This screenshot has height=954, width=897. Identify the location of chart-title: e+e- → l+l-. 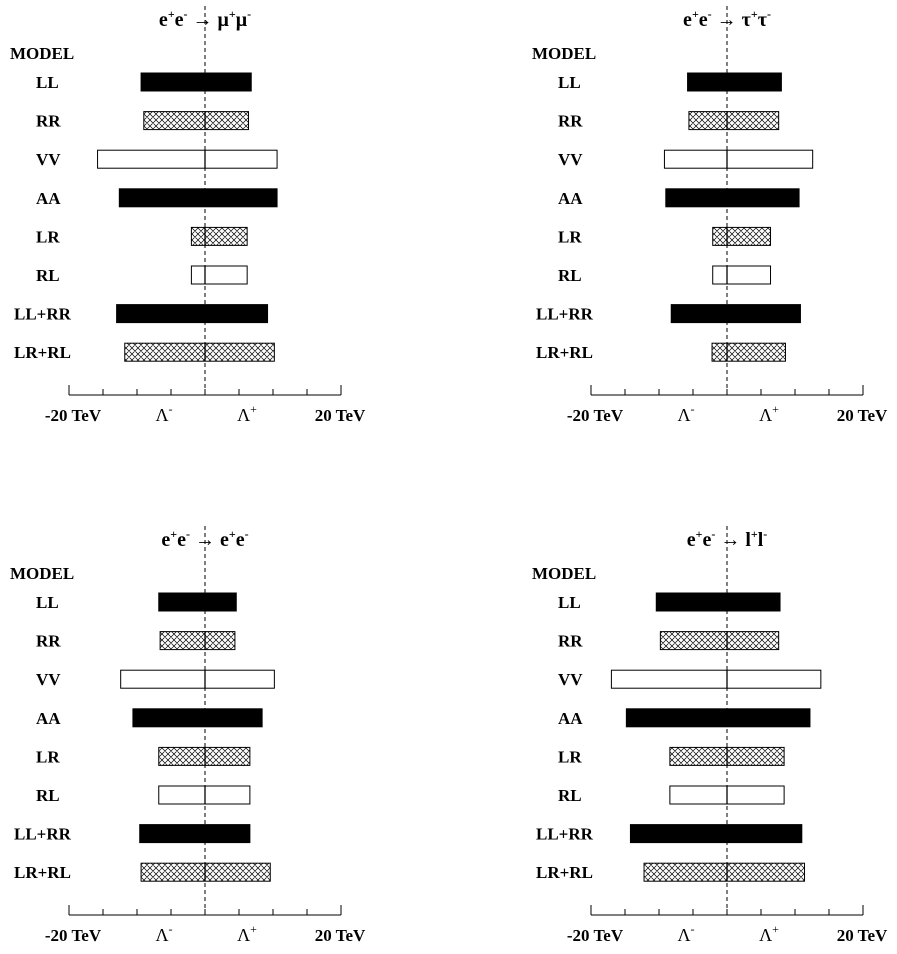
(727, 539).